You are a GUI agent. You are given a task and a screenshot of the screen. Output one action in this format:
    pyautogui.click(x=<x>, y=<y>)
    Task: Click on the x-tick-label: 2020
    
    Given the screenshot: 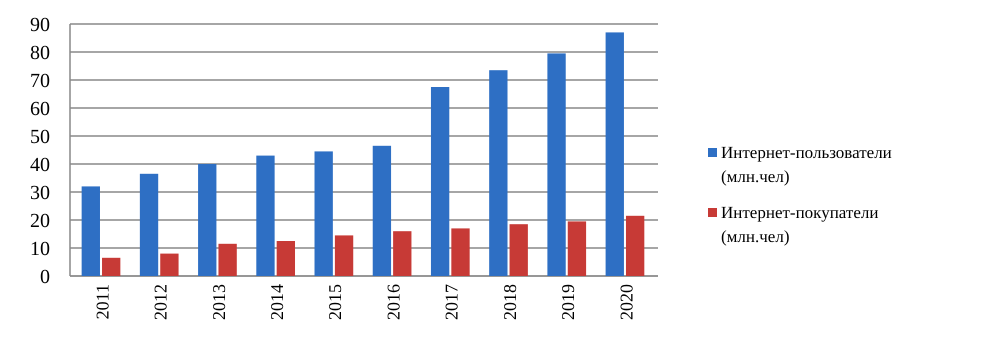 What is the action you would take?
    pyautogui.click(x=626, y=302)
    